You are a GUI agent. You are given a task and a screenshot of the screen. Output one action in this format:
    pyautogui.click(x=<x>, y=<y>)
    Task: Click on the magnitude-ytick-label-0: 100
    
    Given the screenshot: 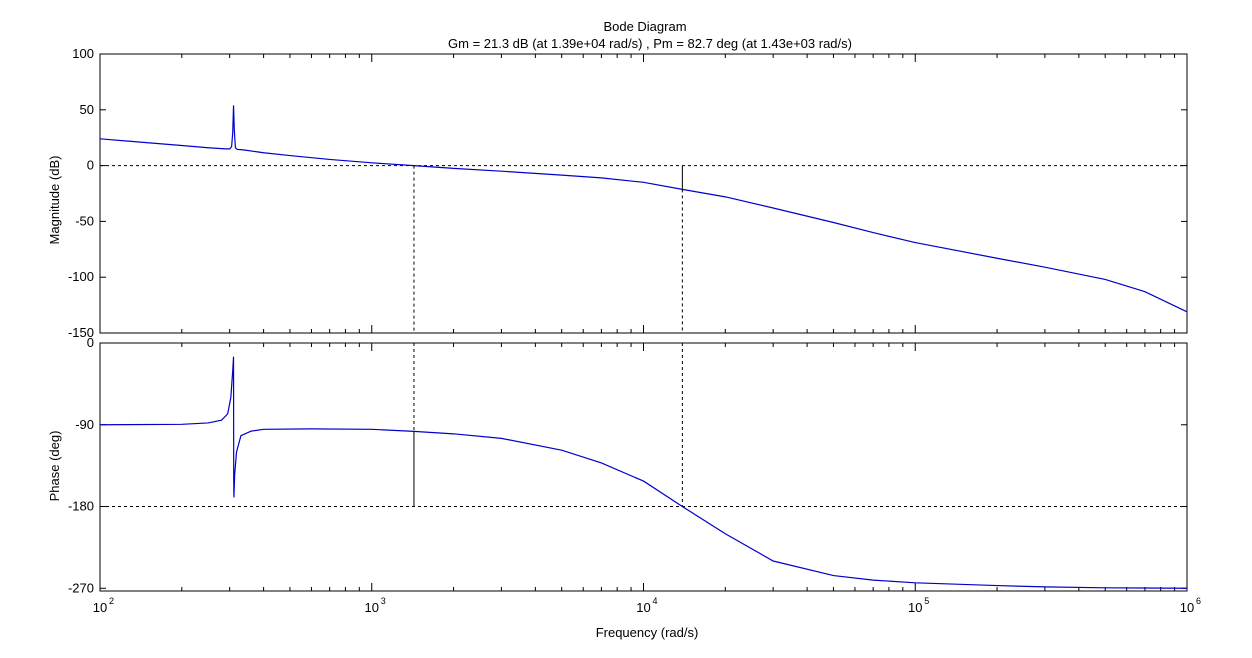 What is the action you would take?
    pyautogui.click(x=83, y=53)
    